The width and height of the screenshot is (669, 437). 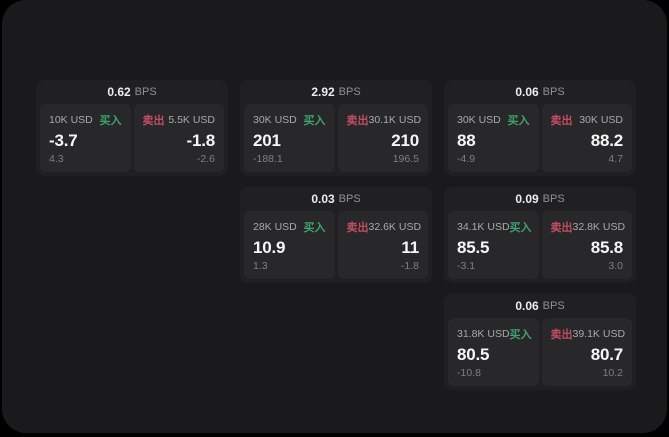 What do you see at coordinates (382, 138) in the screenshot?
I see `sell-panel: 卖出 30.1K USD 210 196.5` at bounding box center [382, 138].